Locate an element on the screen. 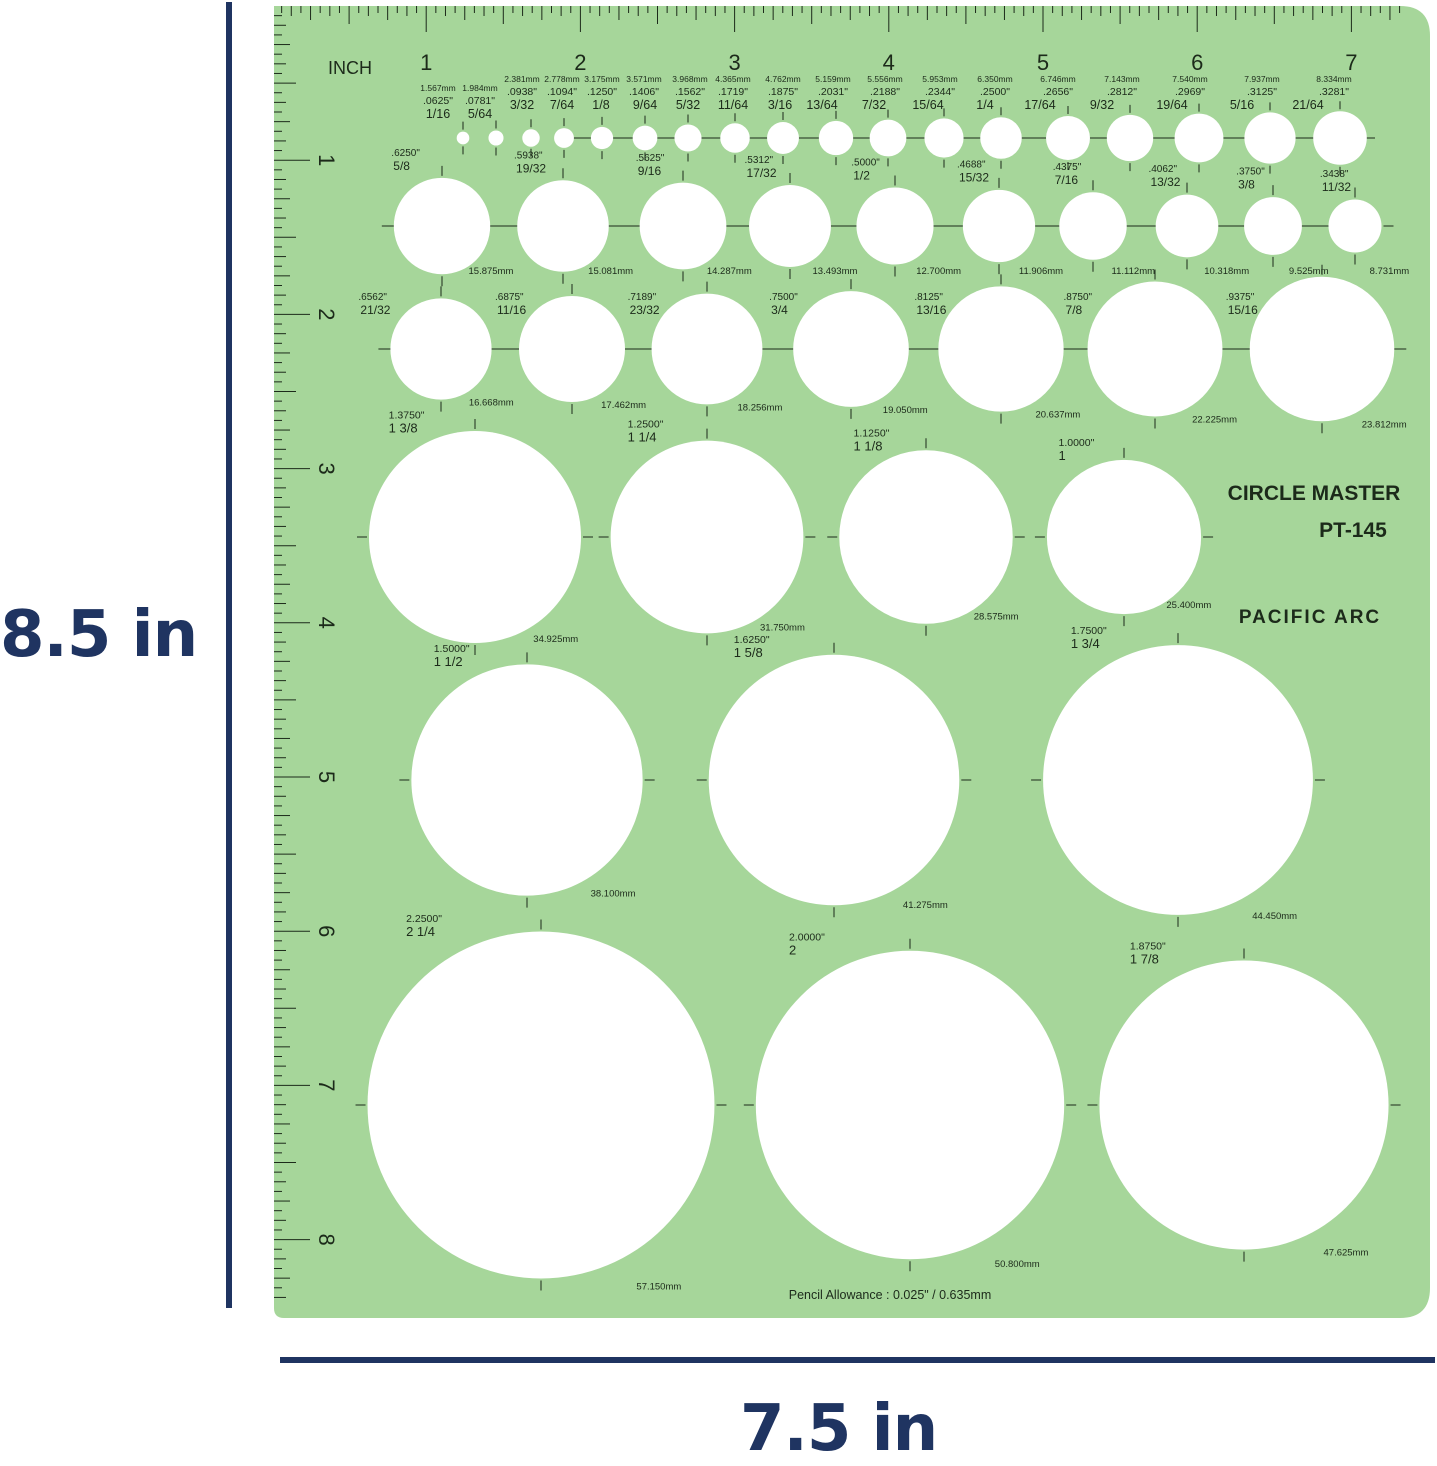 This screenshot has width=1437, height=1466. circle-decimal-label: .8125" is located at coordinates (928, 297).